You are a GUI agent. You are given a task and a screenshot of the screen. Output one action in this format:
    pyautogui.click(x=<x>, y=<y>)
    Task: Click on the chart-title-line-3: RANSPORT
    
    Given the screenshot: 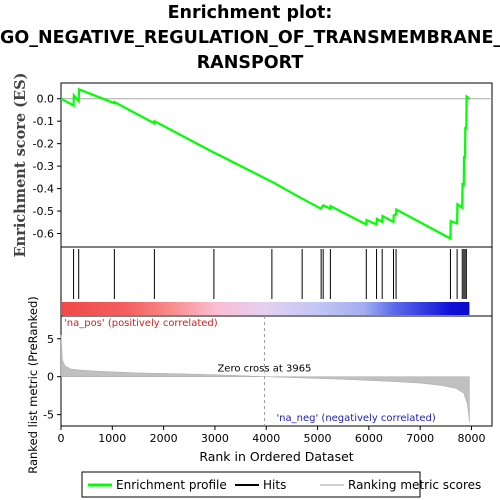 What is the action you would take?
    pyautogui.click(x=250, y=63)
    